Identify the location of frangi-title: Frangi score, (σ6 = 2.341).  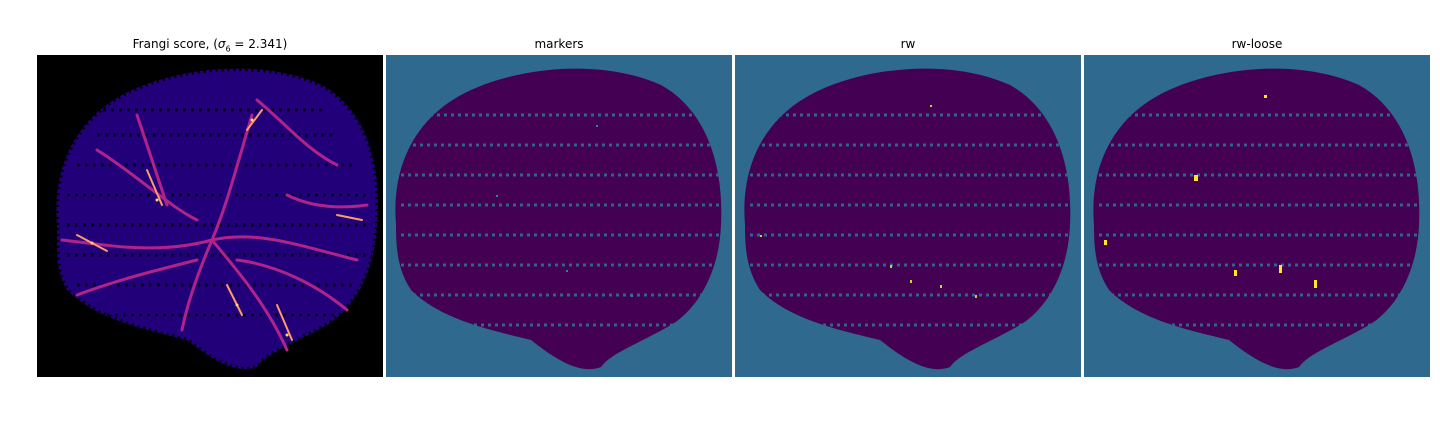
(210, 45).